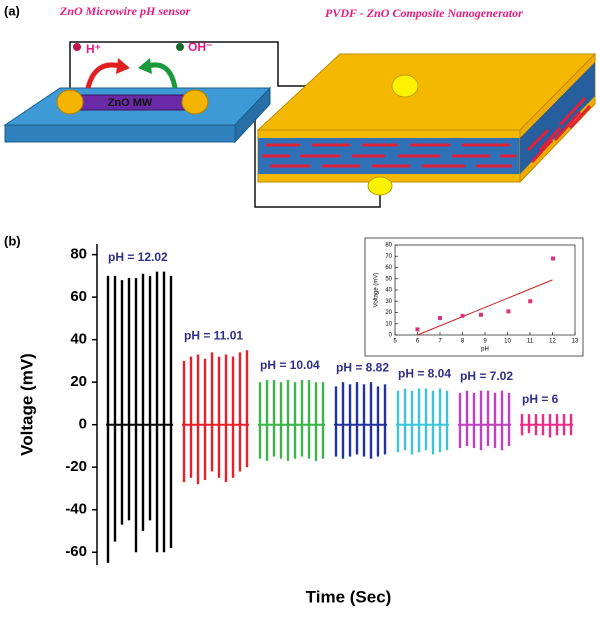  Describe the element at coordinates (575, 342) in the screenshot. I see `x-tick-label: 13` at that location.